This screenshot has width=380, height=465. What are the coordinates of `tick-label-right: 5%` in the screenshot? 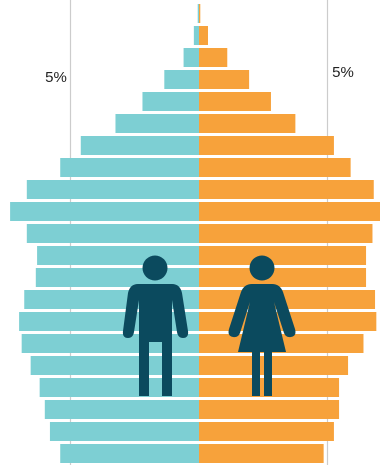 It's located at (343, 72).